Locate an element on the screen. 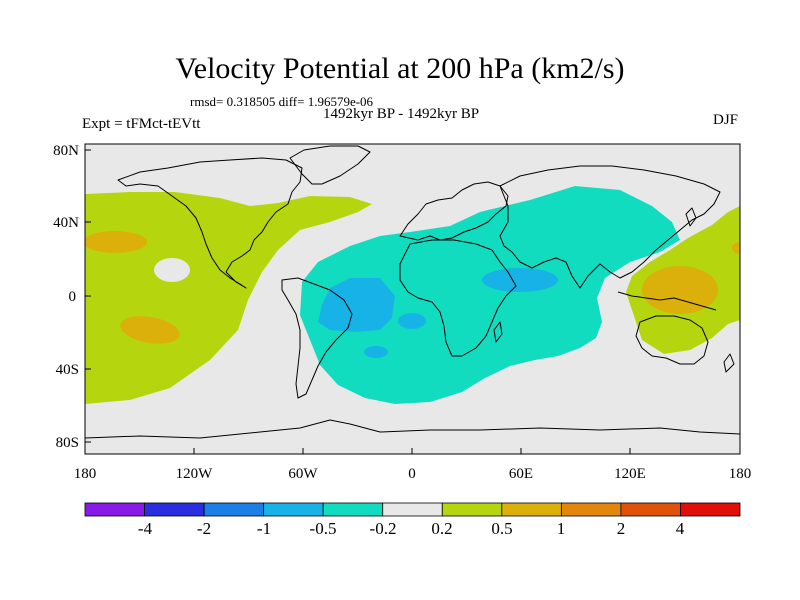  lon-label-120w: 120W is located at coordinates (195, 474).